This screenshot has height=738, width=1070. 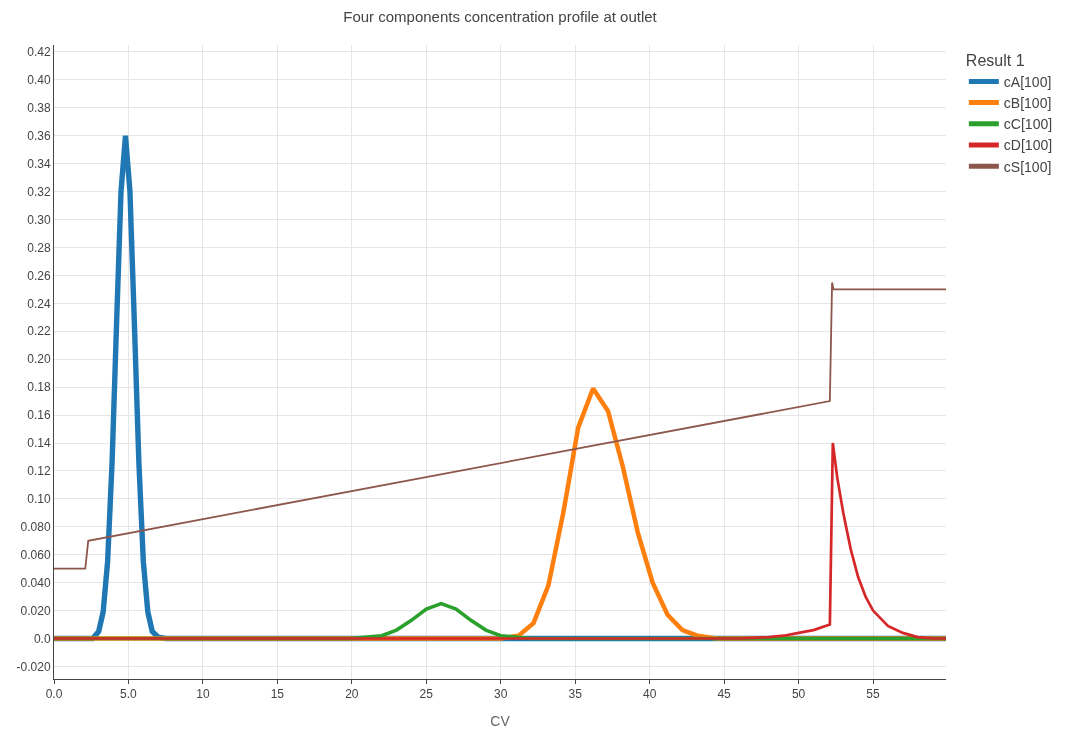 I want to click on legend-label: cS[100], so click(x=1027, y=166).